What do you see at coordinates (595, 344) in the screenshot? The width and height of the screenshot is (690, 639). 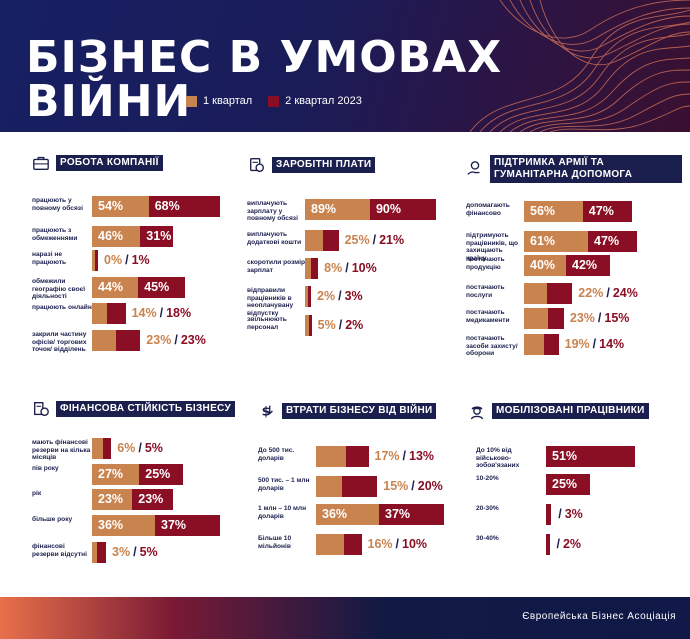 I see `data-labels: 19%/14%` at bounding box center [595, 344].